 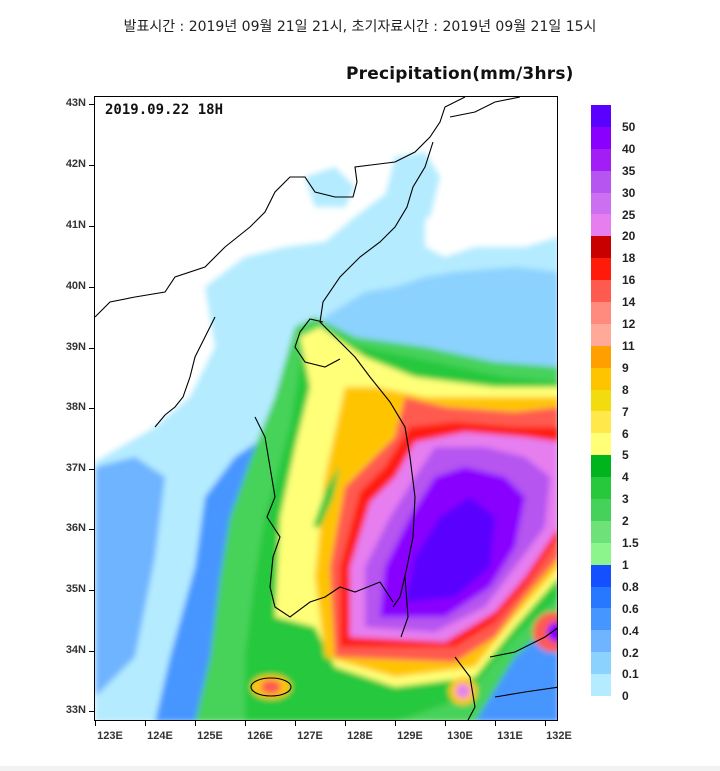 What do you see at coordinates (625, 477) in the screenshot?
I see `colorbar-label: 4` at bounding box center [625, 477].